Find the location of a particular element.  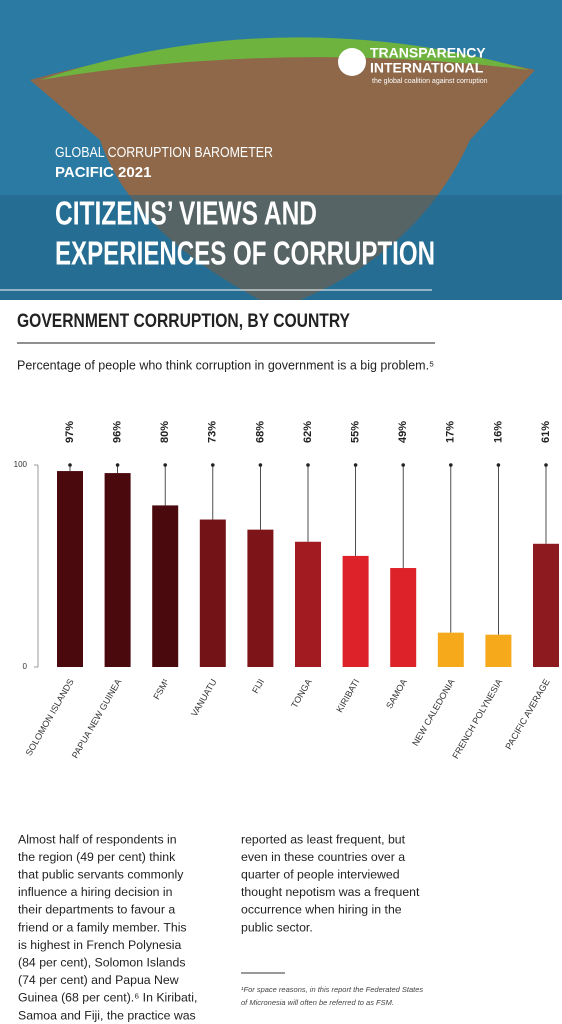

kicker: GLOBAL CORRUPTION BAROMETER is located at coordinates (164, 152).